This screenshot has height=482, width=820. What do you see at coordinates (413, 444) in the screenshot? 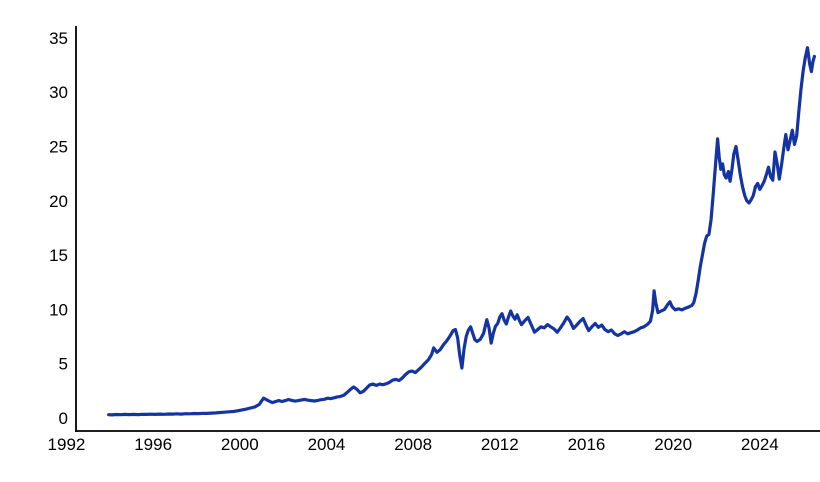
I see `x-tick-label: 2008` at bounding box center [413, 444].